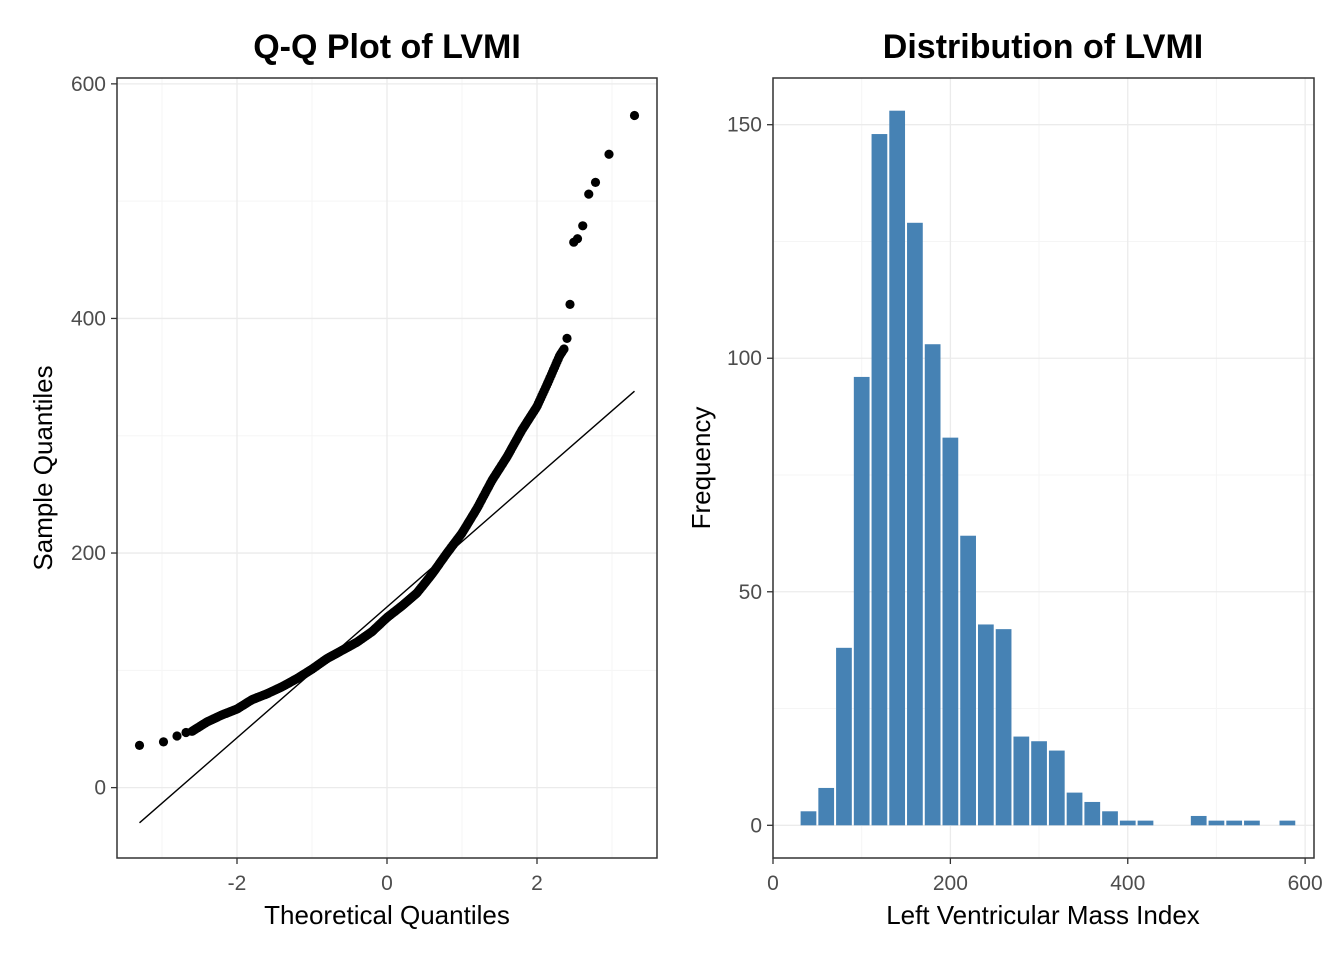 The height and width of the screenshot is (960, 1344). I want to click on qq-x-tick-label: 0, so click(387, 883).